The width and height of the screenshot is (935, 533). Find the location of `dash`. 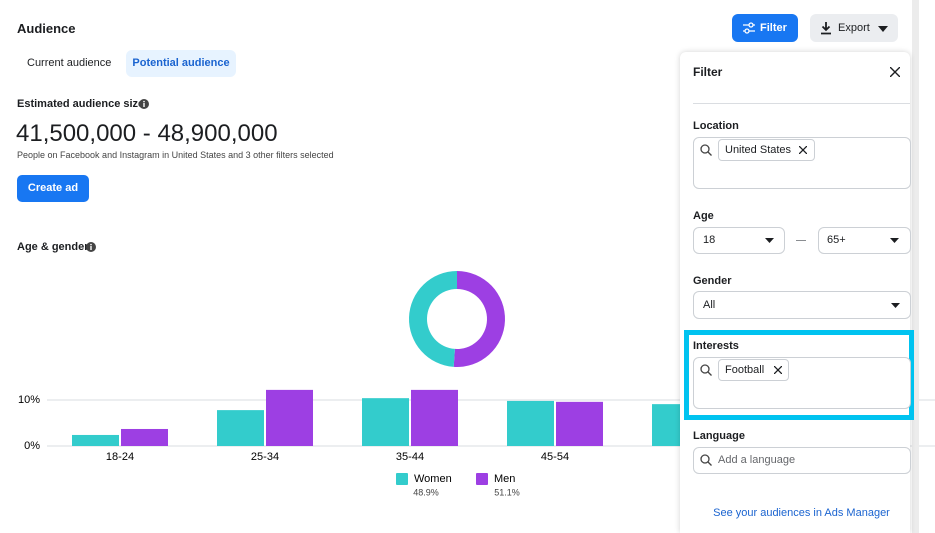

dash is located at coordinates (801, 240).